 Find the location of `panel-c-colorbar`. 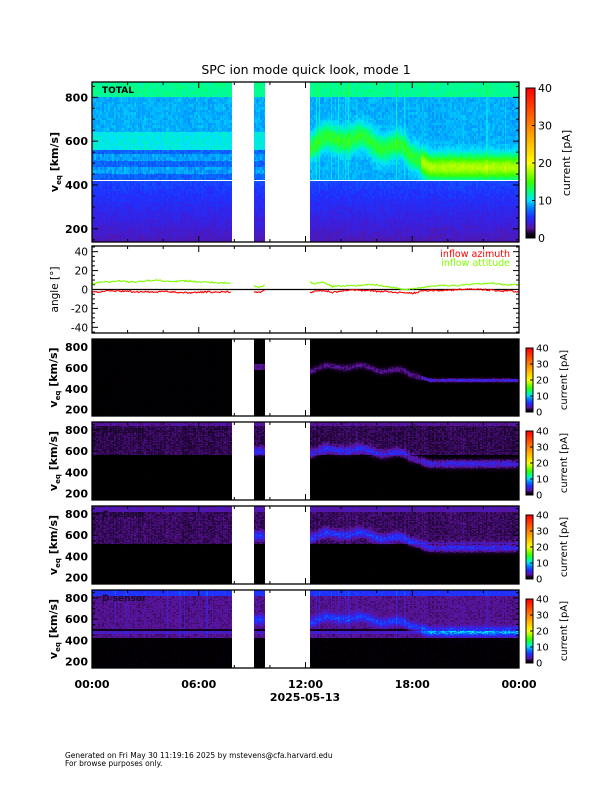

panel-c-colorbar is located at coordinates (529, 547).